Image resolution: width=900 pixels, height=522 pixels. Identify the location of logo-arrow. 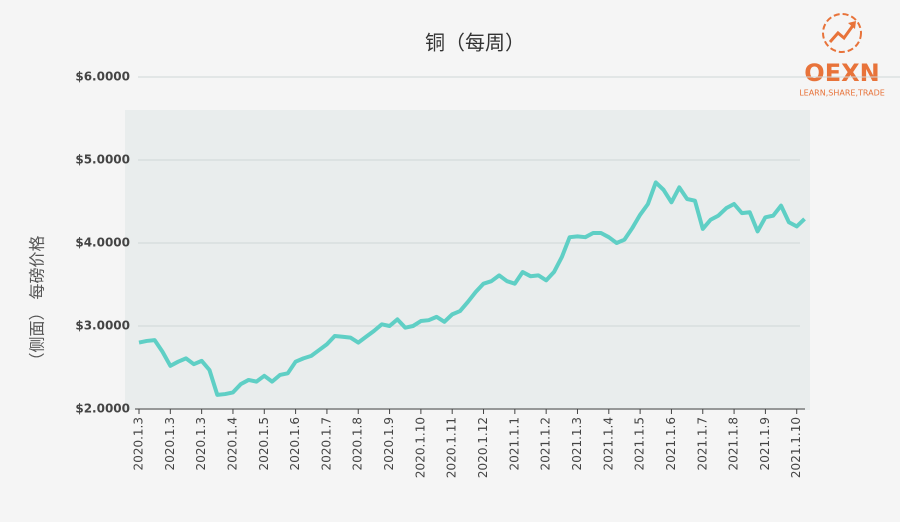
(842, 33).